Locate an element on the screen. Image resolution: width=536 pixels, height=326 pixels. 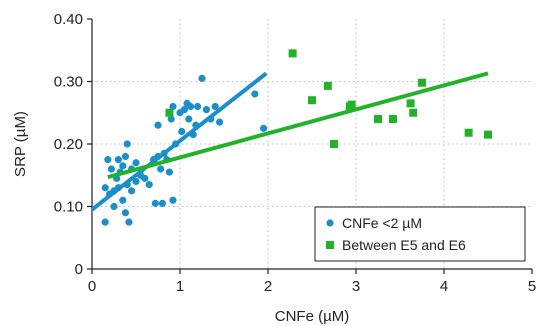
y-tick-label: 0.40 is located at coordinates (68, 19).